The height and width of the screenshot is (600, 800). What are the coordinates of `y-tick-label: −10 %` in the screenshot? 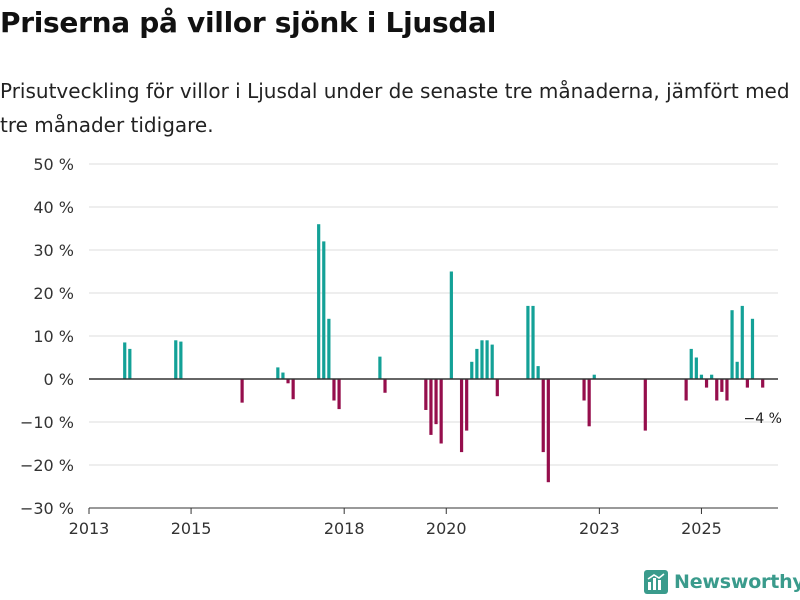 It's located at (47, 422).